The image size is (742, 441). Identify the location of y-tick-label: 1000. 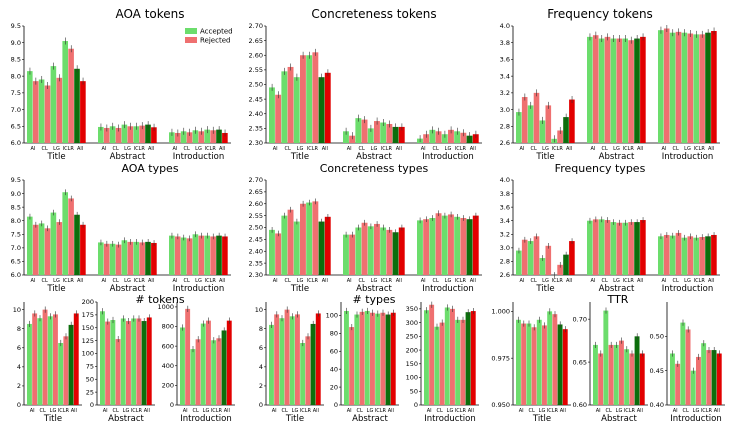
(165, 307).